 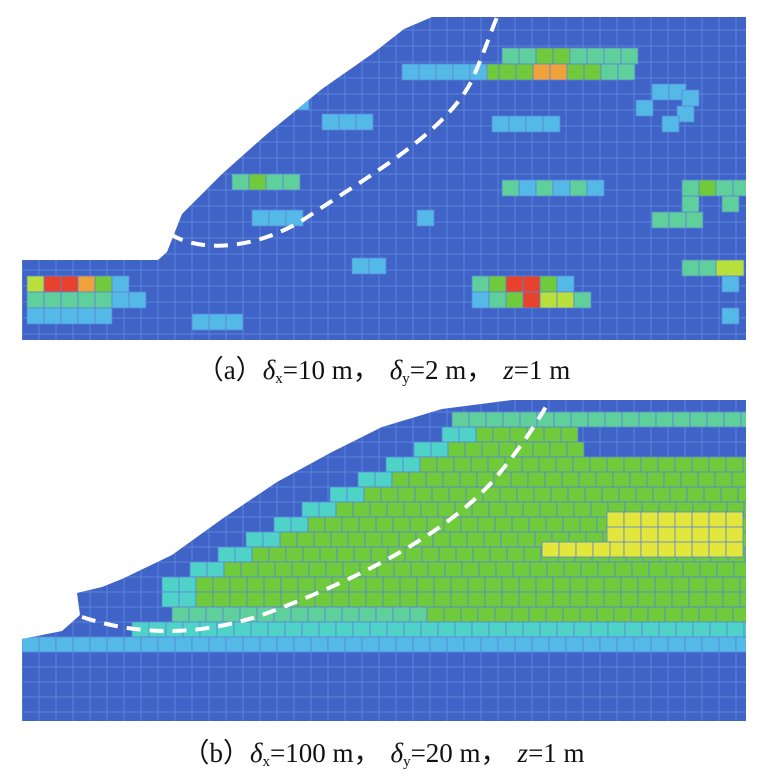 I want to click on caption-b-dx-value: =100 m，, so click(x=325, y=753).